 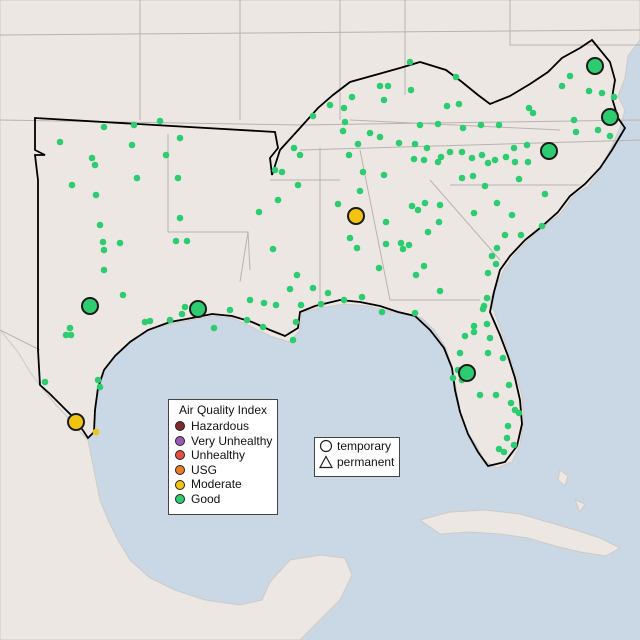 What do you see at coordinates (232, 440) in the screenshot?
I see `legend-label: Very Unhealthy` at bounding box center [232, 440].